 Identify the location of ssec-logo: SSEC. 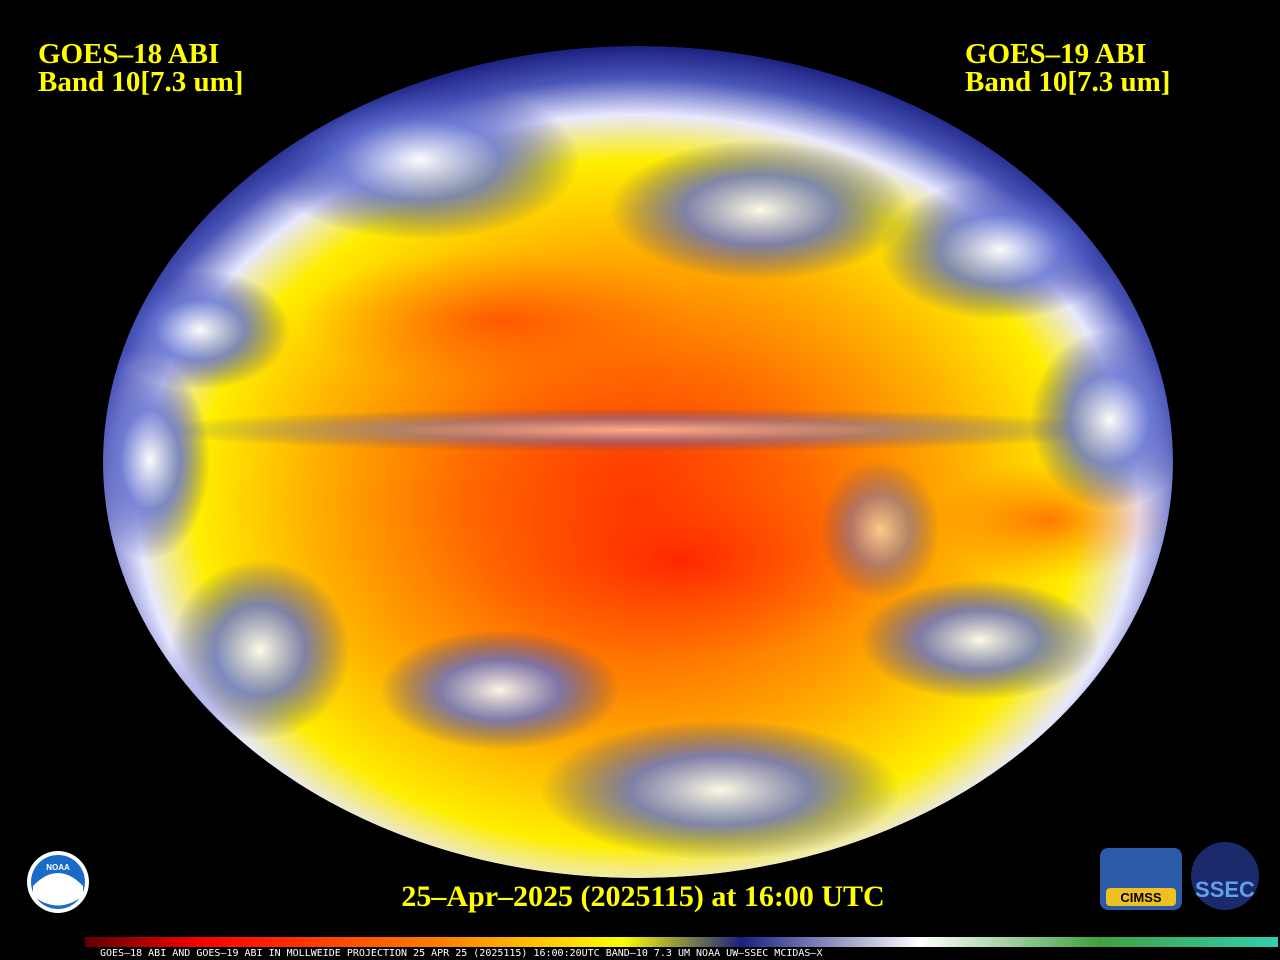
(1225, 876).